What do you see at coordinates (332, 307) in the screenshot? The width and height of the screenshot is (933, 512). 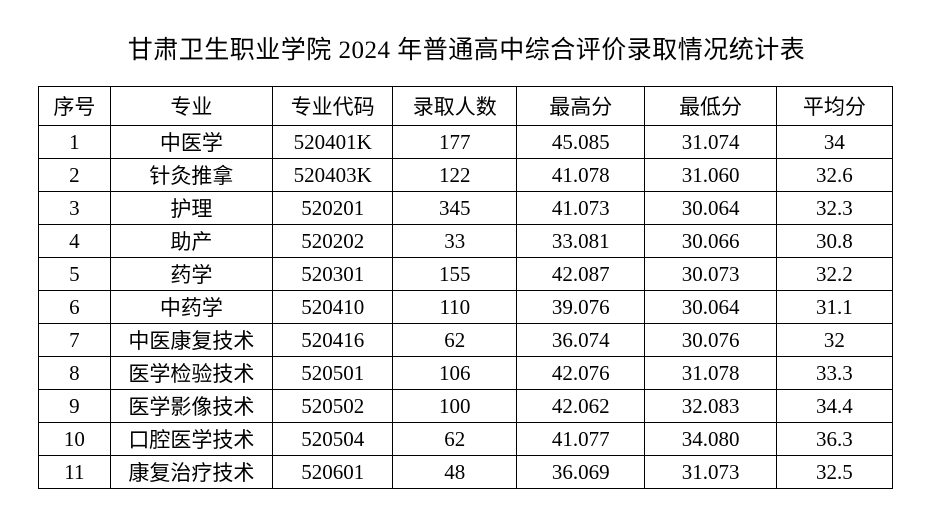 I see `table-cell: 520410` at bounding box center [332, 307].